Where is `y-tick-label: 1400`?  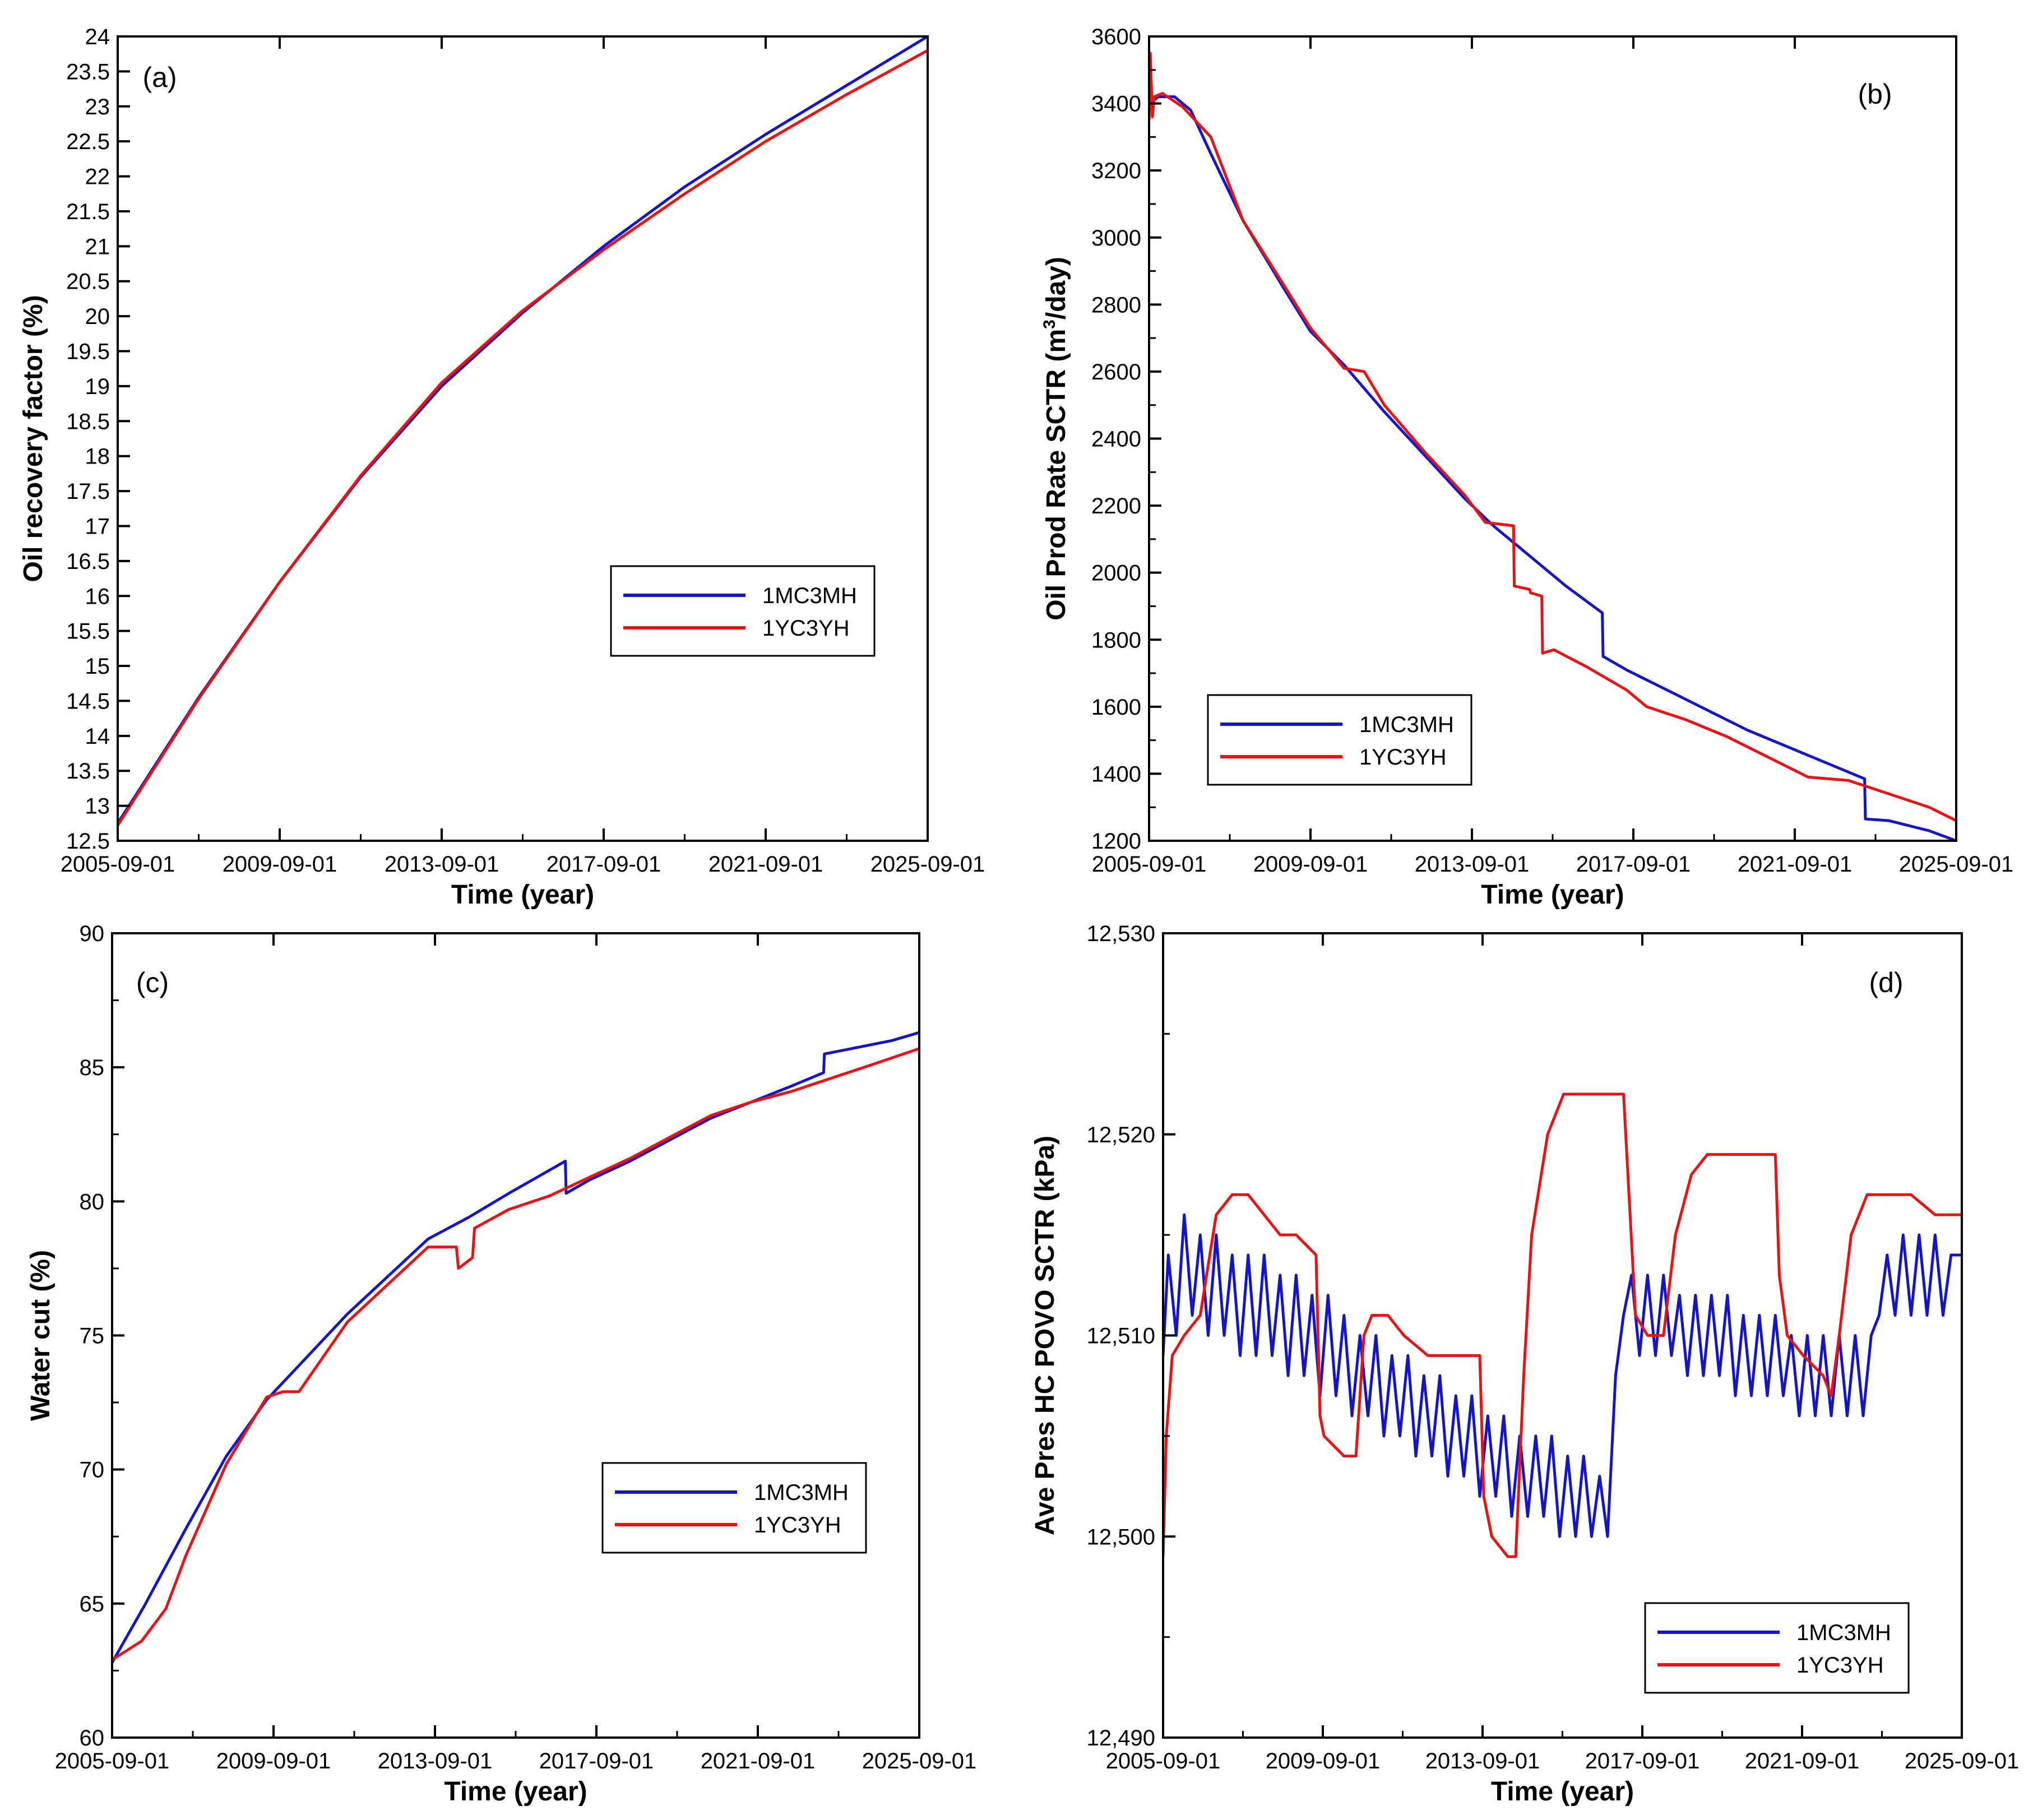 y-tick-label: 1400 is located at coordinates (1116, 774).